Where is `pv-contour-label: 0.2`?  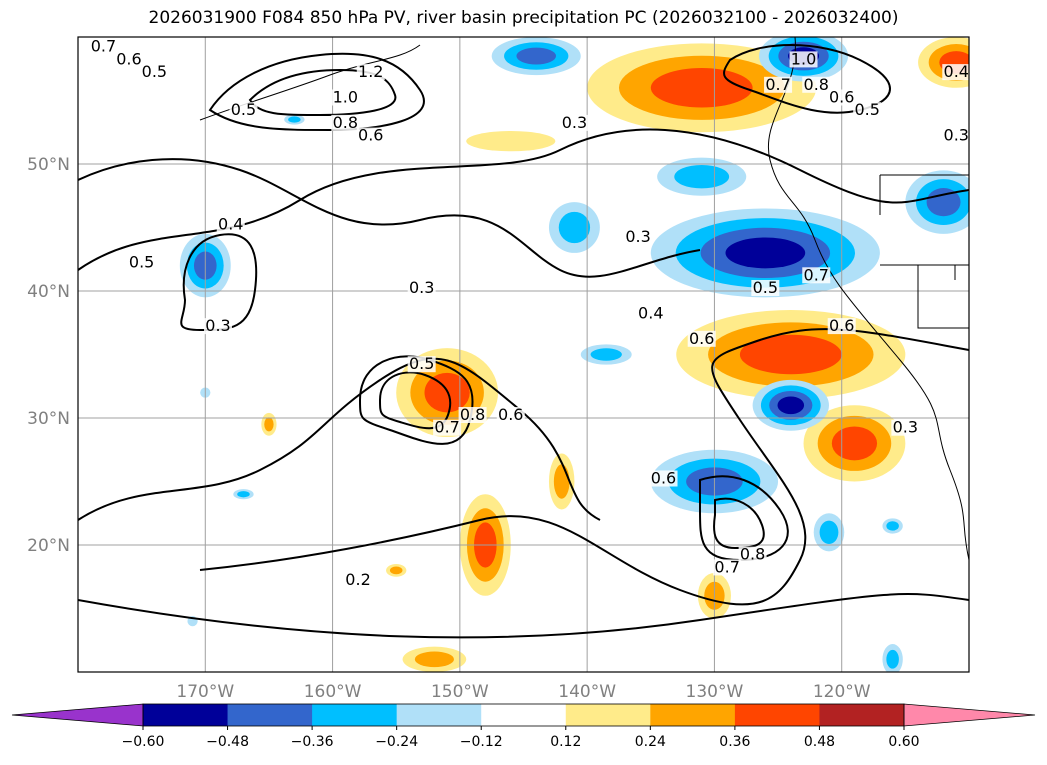 pv-contour-label: 0.2 is located at coordinates (357, 579).